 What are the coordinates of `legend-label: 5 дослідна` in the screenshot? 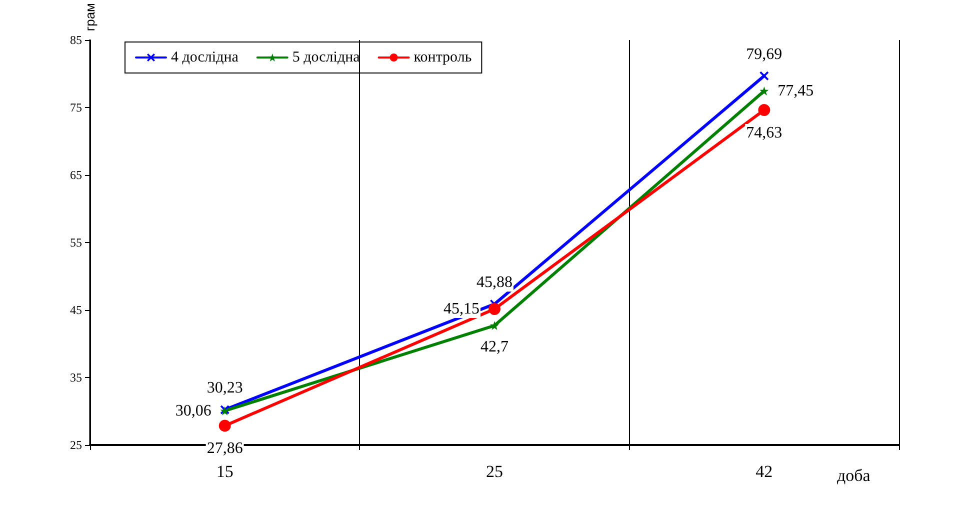 It's located at (326, 58).